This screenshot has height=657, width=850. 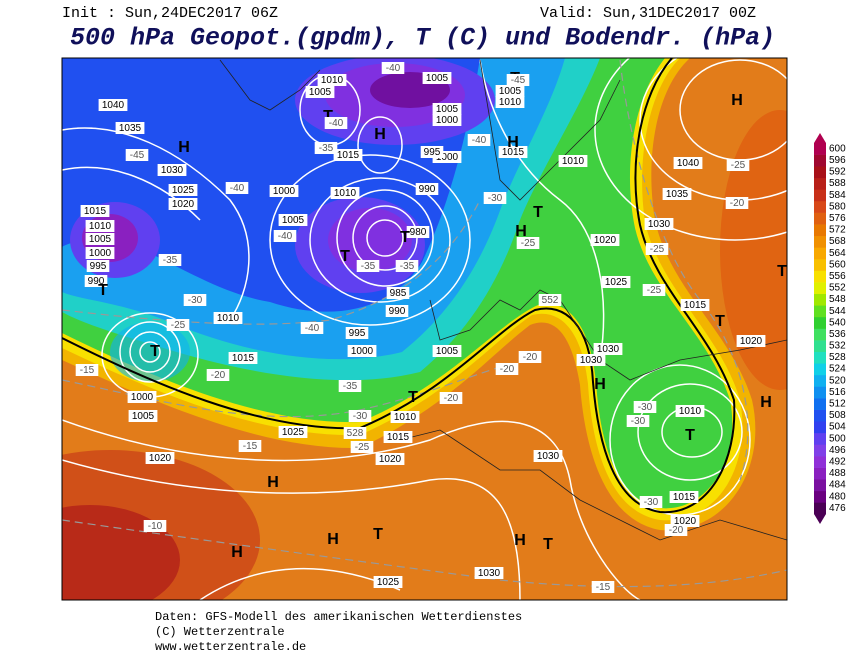 What do you see at coordinates (820, 138) in the screenshot?
I see `colorbar-arrow` at bounding box center [820, 138].